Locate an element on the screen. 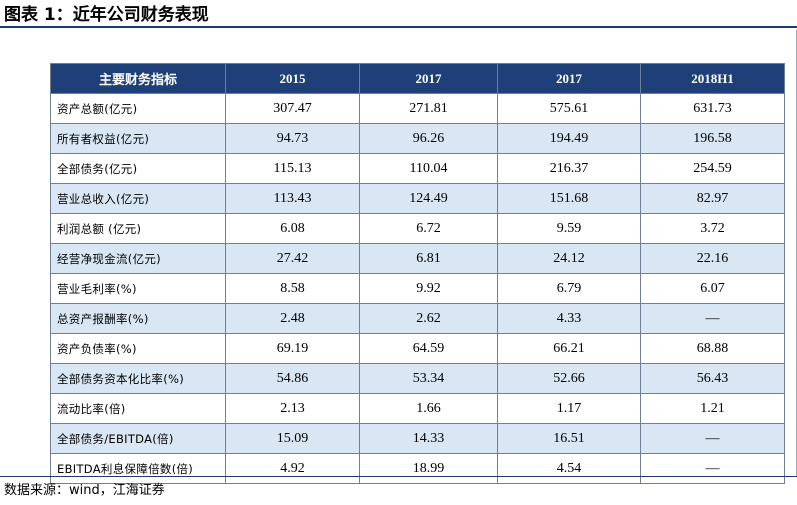  table-cell: 110.04 is located at coordinates (428, 168).